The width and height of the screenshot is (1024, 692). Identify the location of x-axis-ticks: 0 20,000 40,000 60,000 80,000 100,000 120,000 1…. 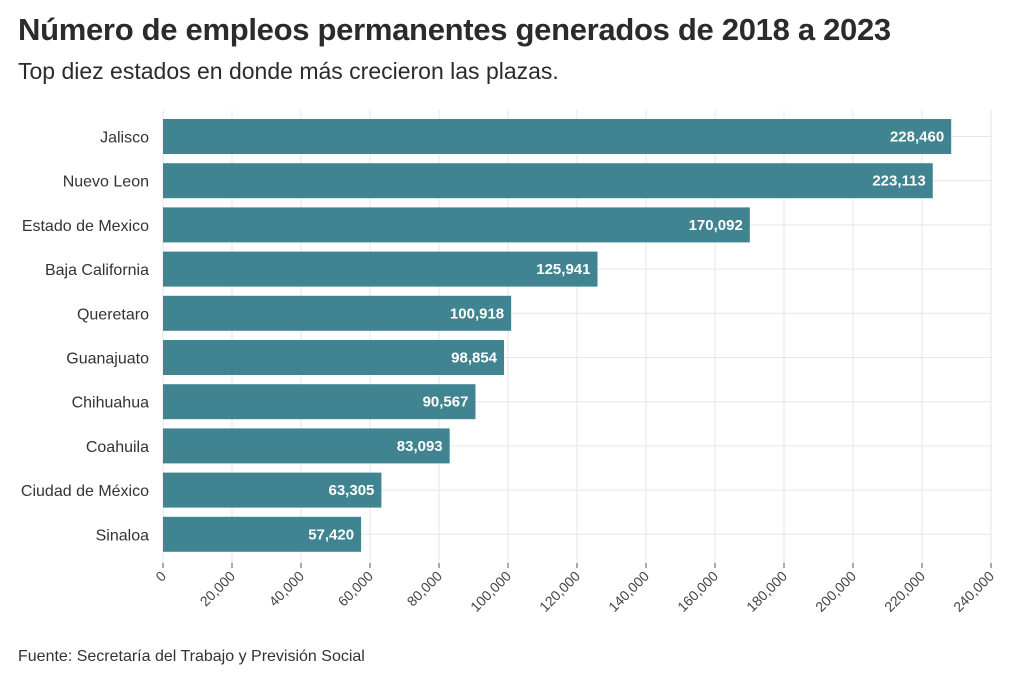
(574, 589).